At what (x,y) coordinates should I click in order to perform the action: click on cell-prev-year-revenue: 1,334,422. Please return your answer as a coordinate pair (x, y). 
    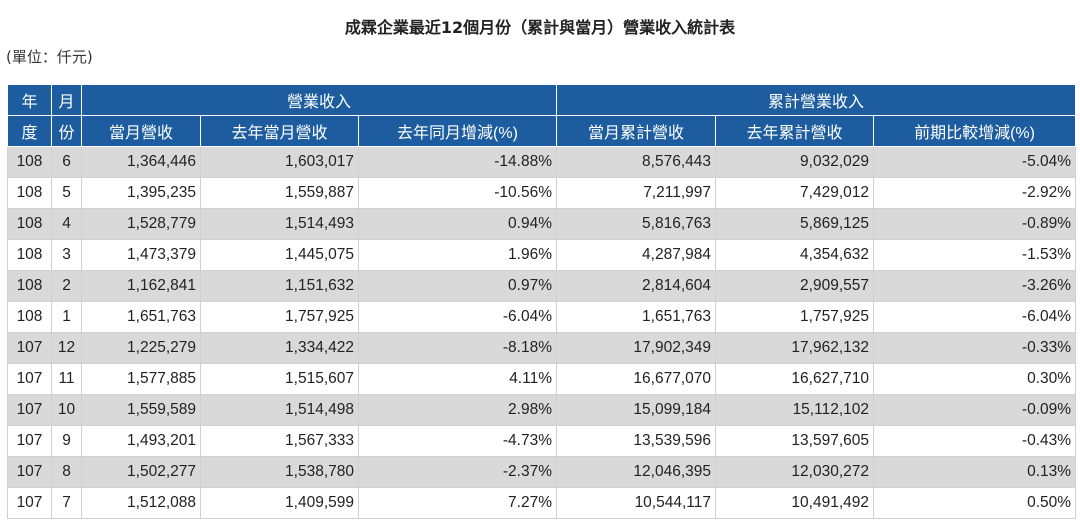
    Looking at the image, I should click on (279, 348).